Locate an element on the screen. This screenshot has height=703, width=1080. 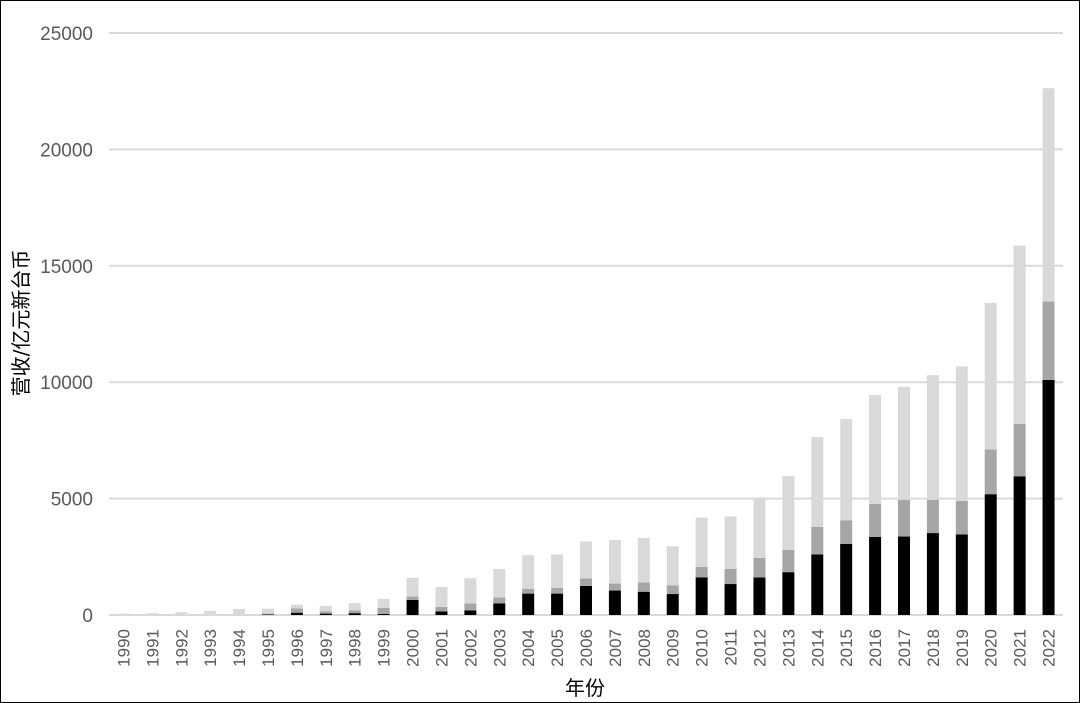
y-axis-label: 营收/亿元新台币 is located at coordinates (21, 323).